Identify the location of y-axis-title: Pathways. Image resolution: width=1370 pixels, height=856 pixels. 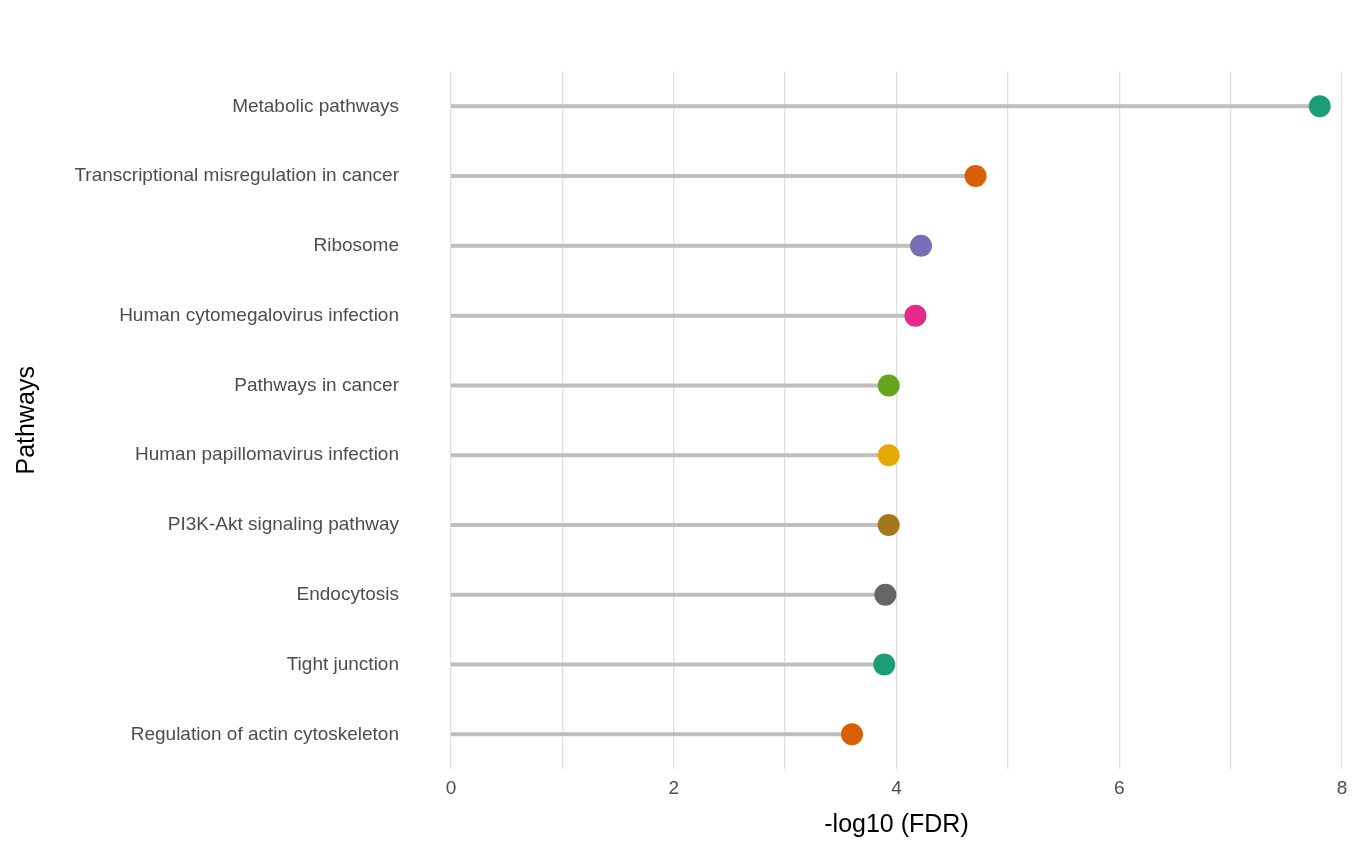
(24, 420).